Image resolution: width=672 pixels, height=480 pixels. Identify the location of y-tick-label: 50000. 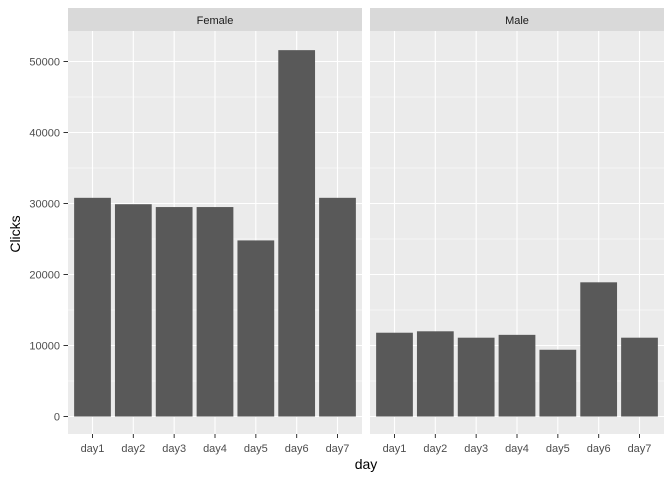
(44, 63).